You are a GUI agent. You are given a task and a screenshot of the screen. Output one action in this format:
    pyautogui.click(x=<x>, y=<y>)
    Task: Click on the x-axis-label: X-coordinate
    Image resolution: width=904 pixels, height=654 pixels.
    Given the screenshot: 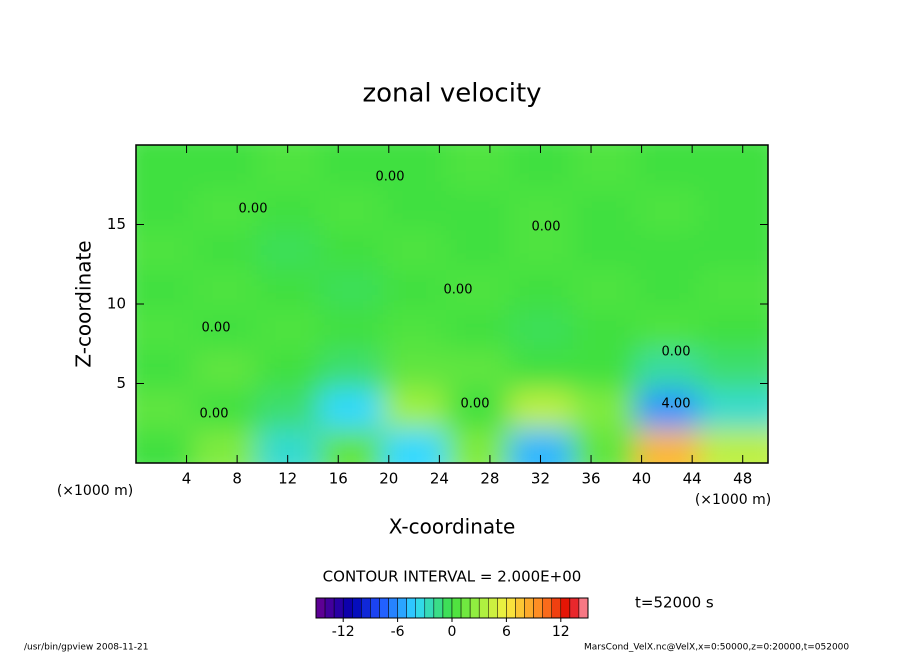 What is the action you would take?
    pyautogui.click(x=452, y=527)
    